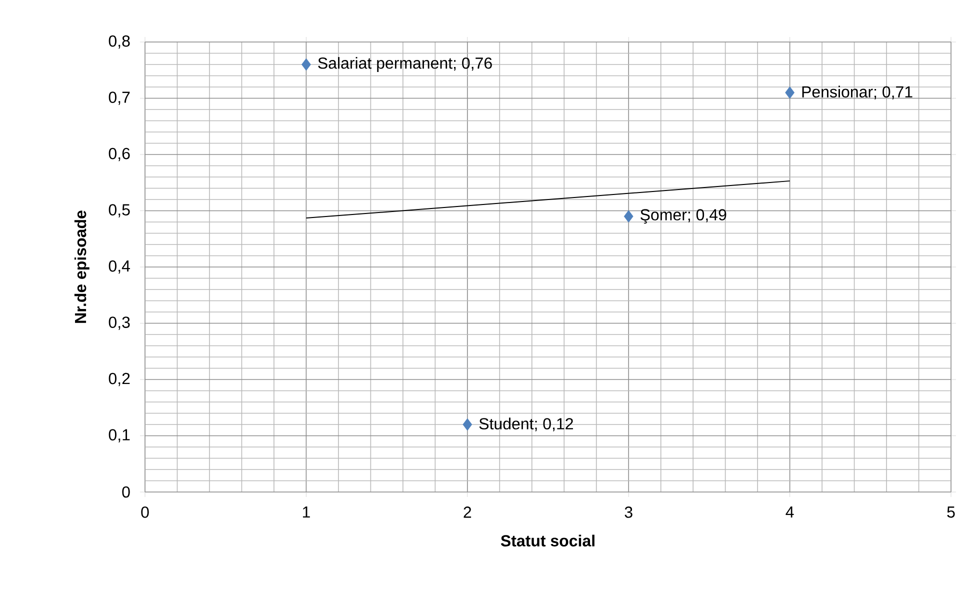 The height and width of the screenshot is (606, 961). I want to click on data-label: Student; 0,12, so click(526, 425).